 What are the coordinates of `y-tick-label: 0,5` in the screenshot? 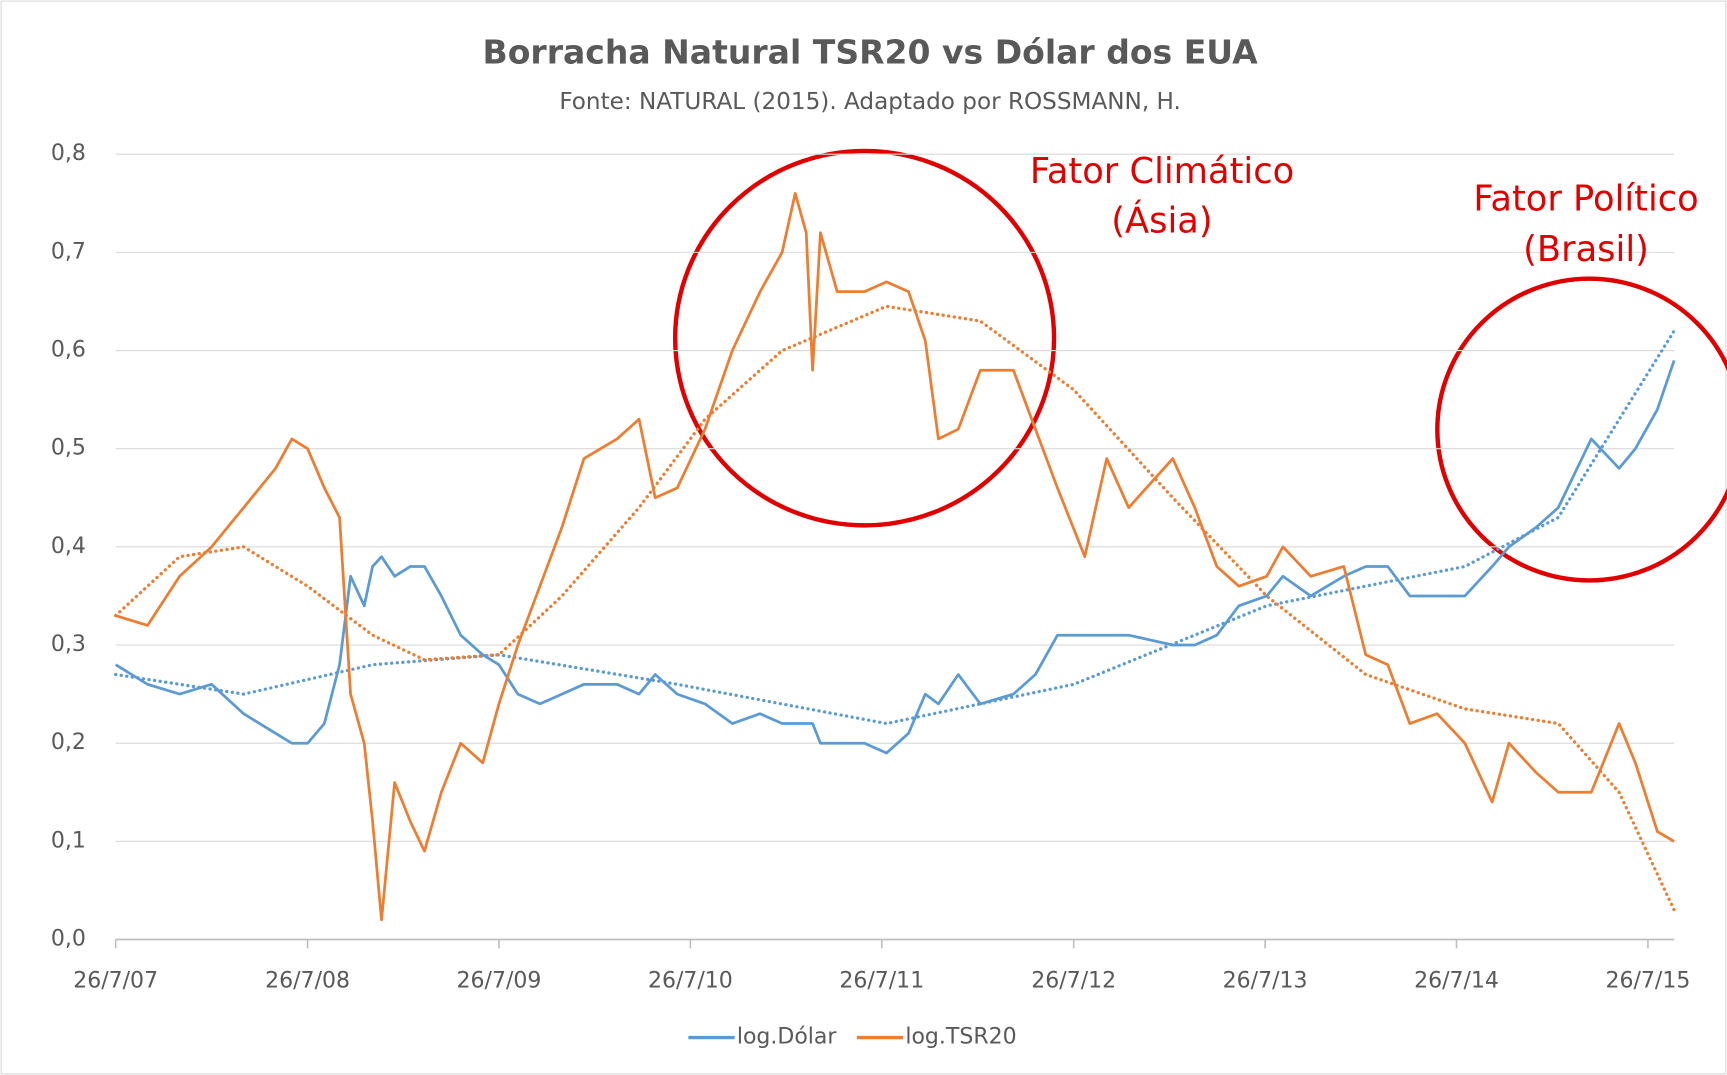 It's located at (68, 448).